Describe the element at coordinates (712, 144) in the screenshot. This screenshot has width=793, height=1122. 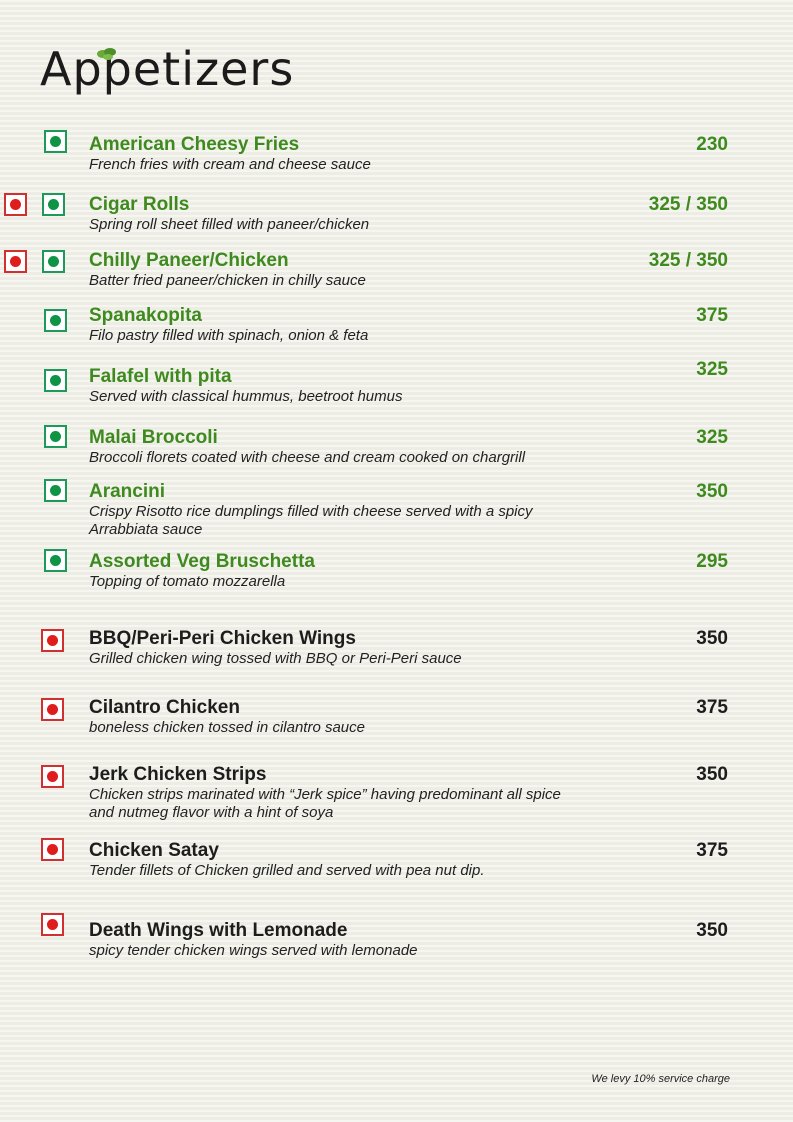
I see `item-price: 230` at that location.